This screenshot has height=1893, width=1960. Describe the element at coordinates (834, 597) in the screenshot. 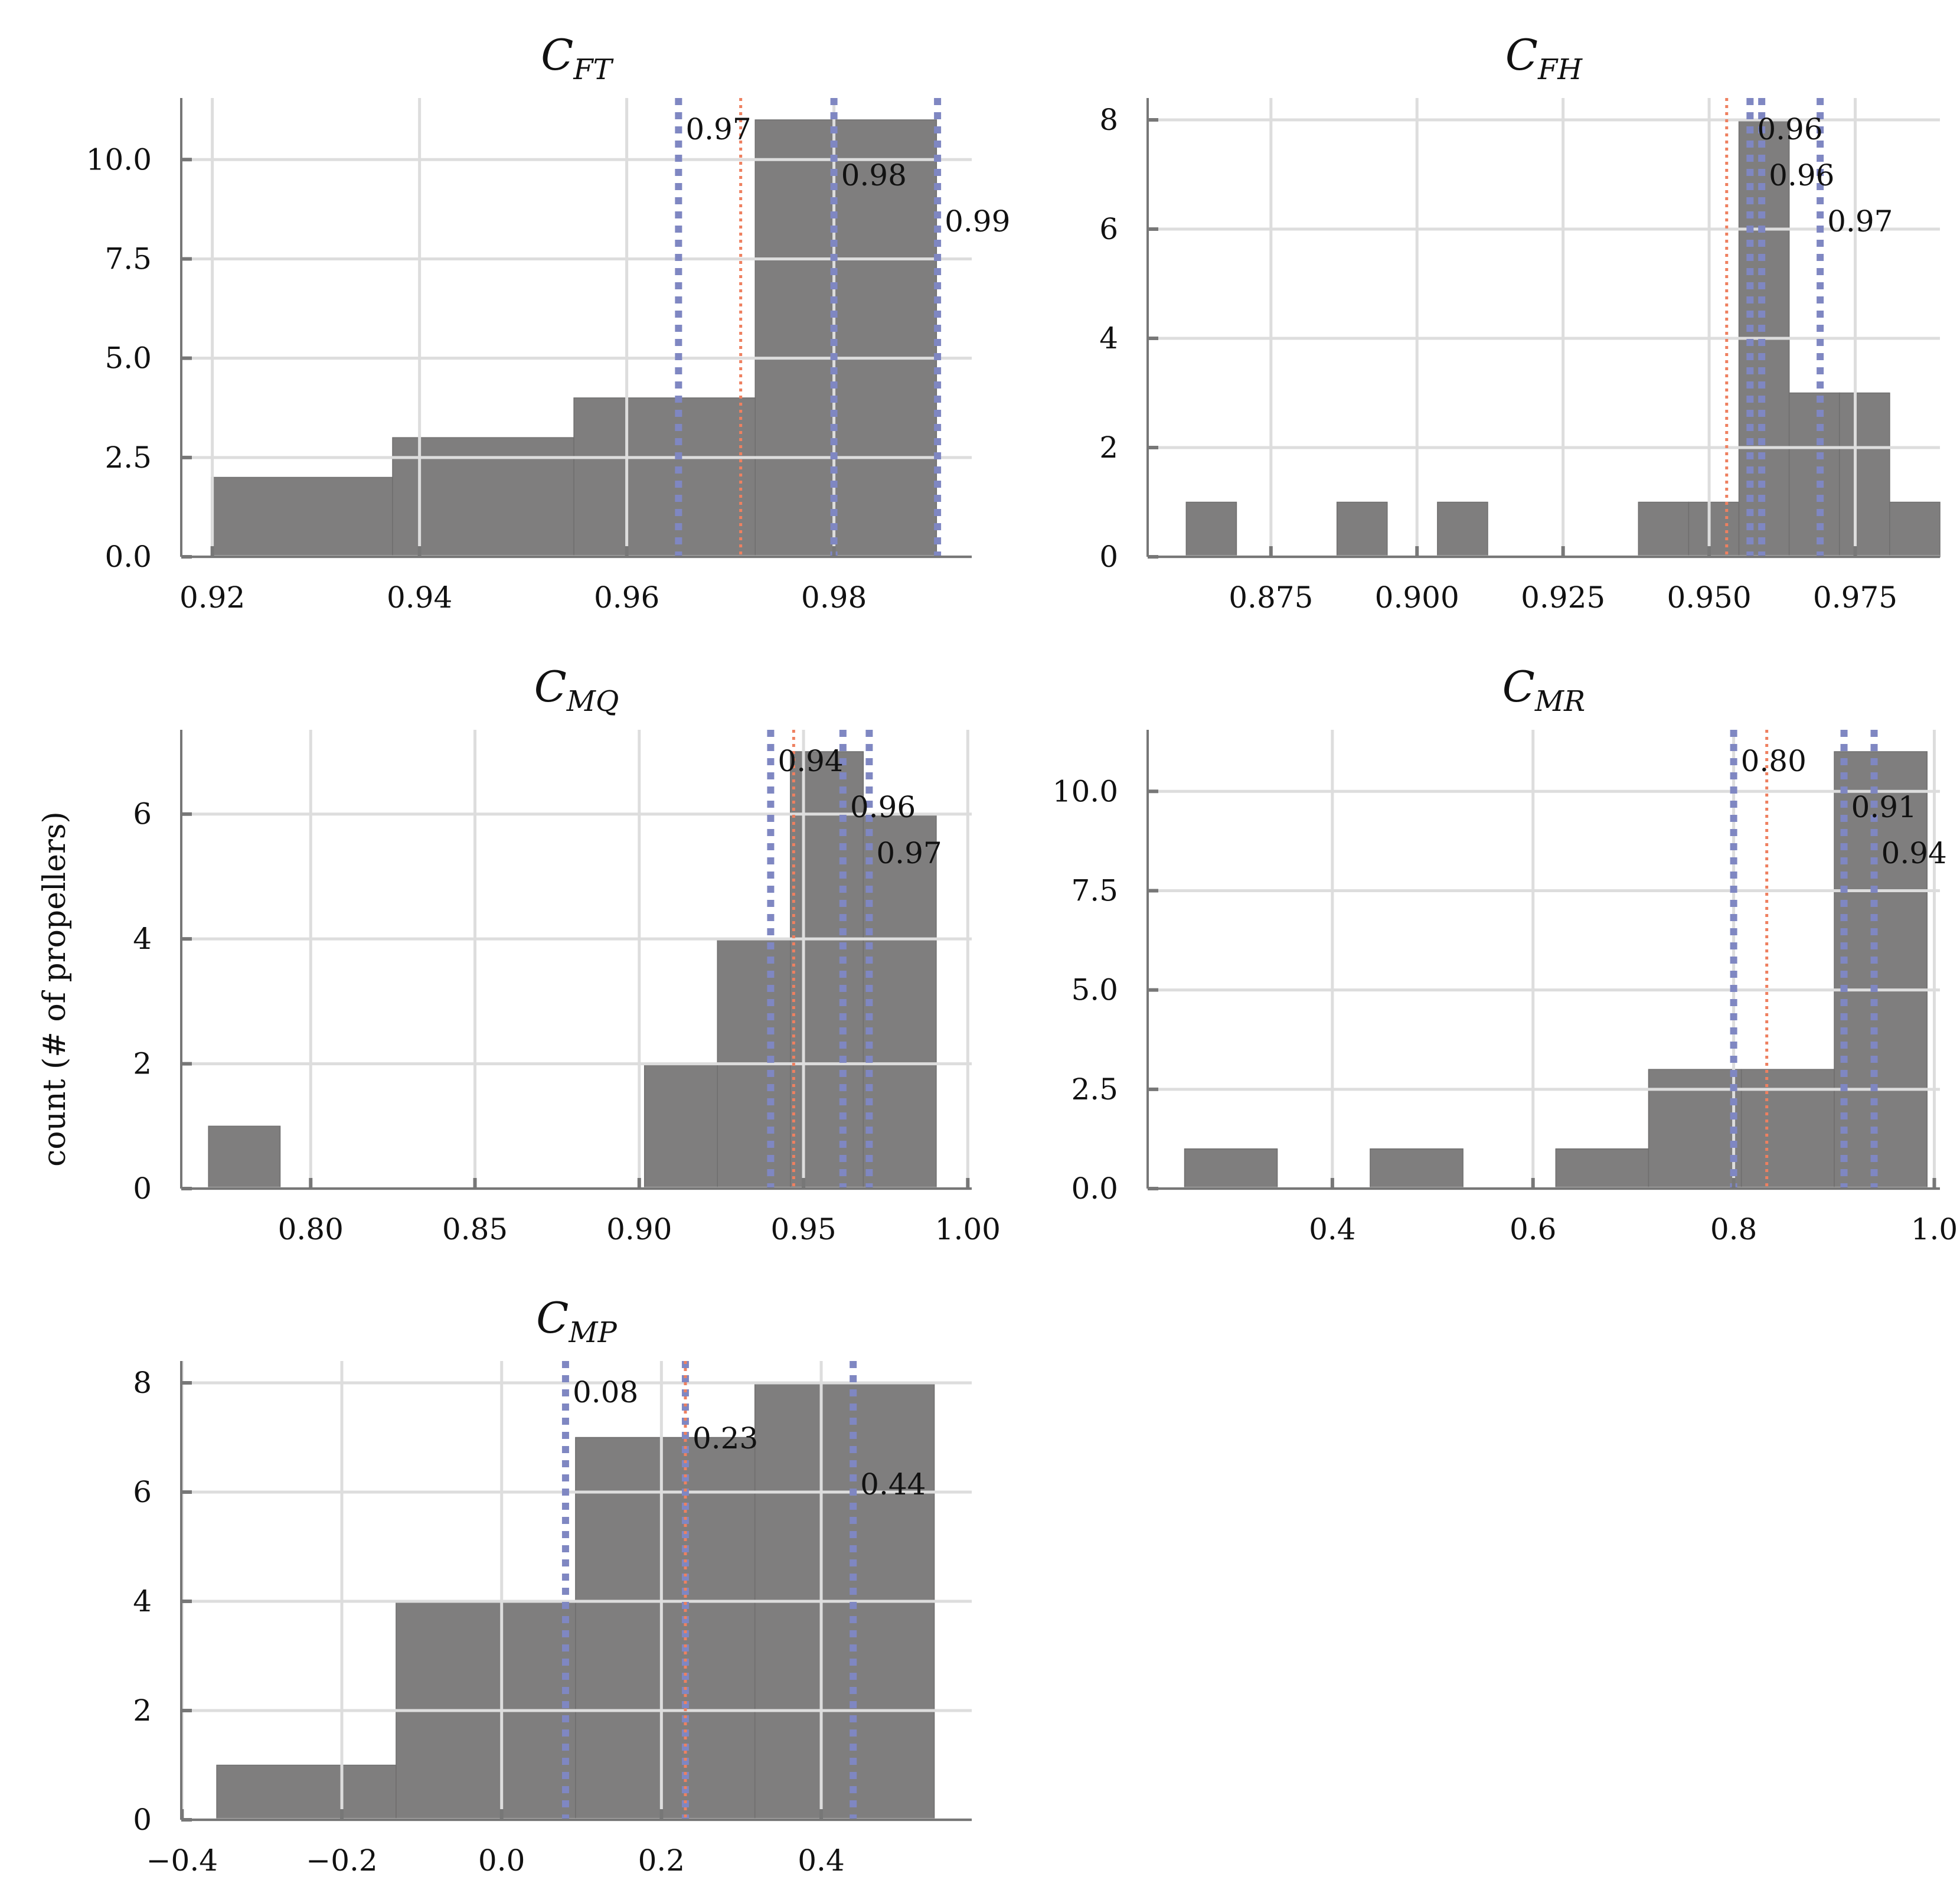

I see `x-tick-label: 0.98` at that location.